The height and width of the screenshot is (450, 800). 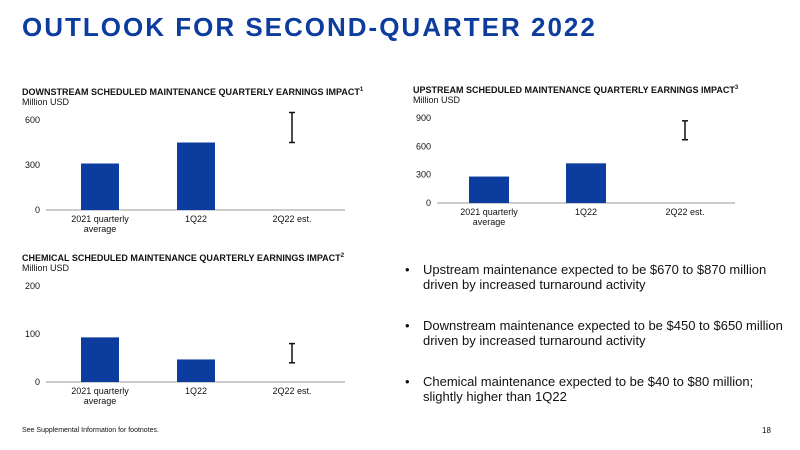 What do you see at coordinates (32, 286) in the screenshot?
I see `y-tick-label: 200` at bounding box center [32, 286].